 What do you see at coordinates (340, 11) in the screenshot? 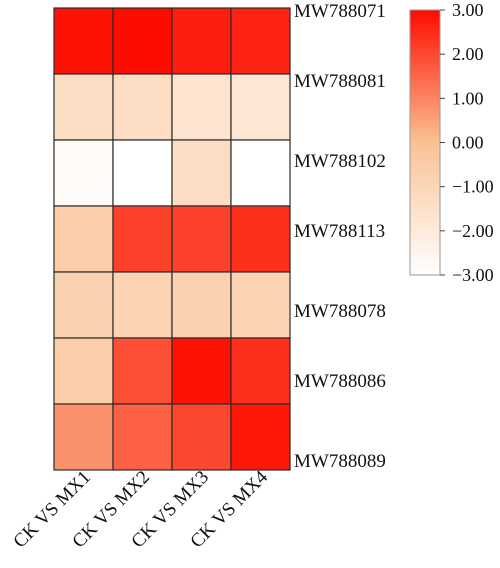
I see `row-label: MW788071` at bounding box center [340, 11].